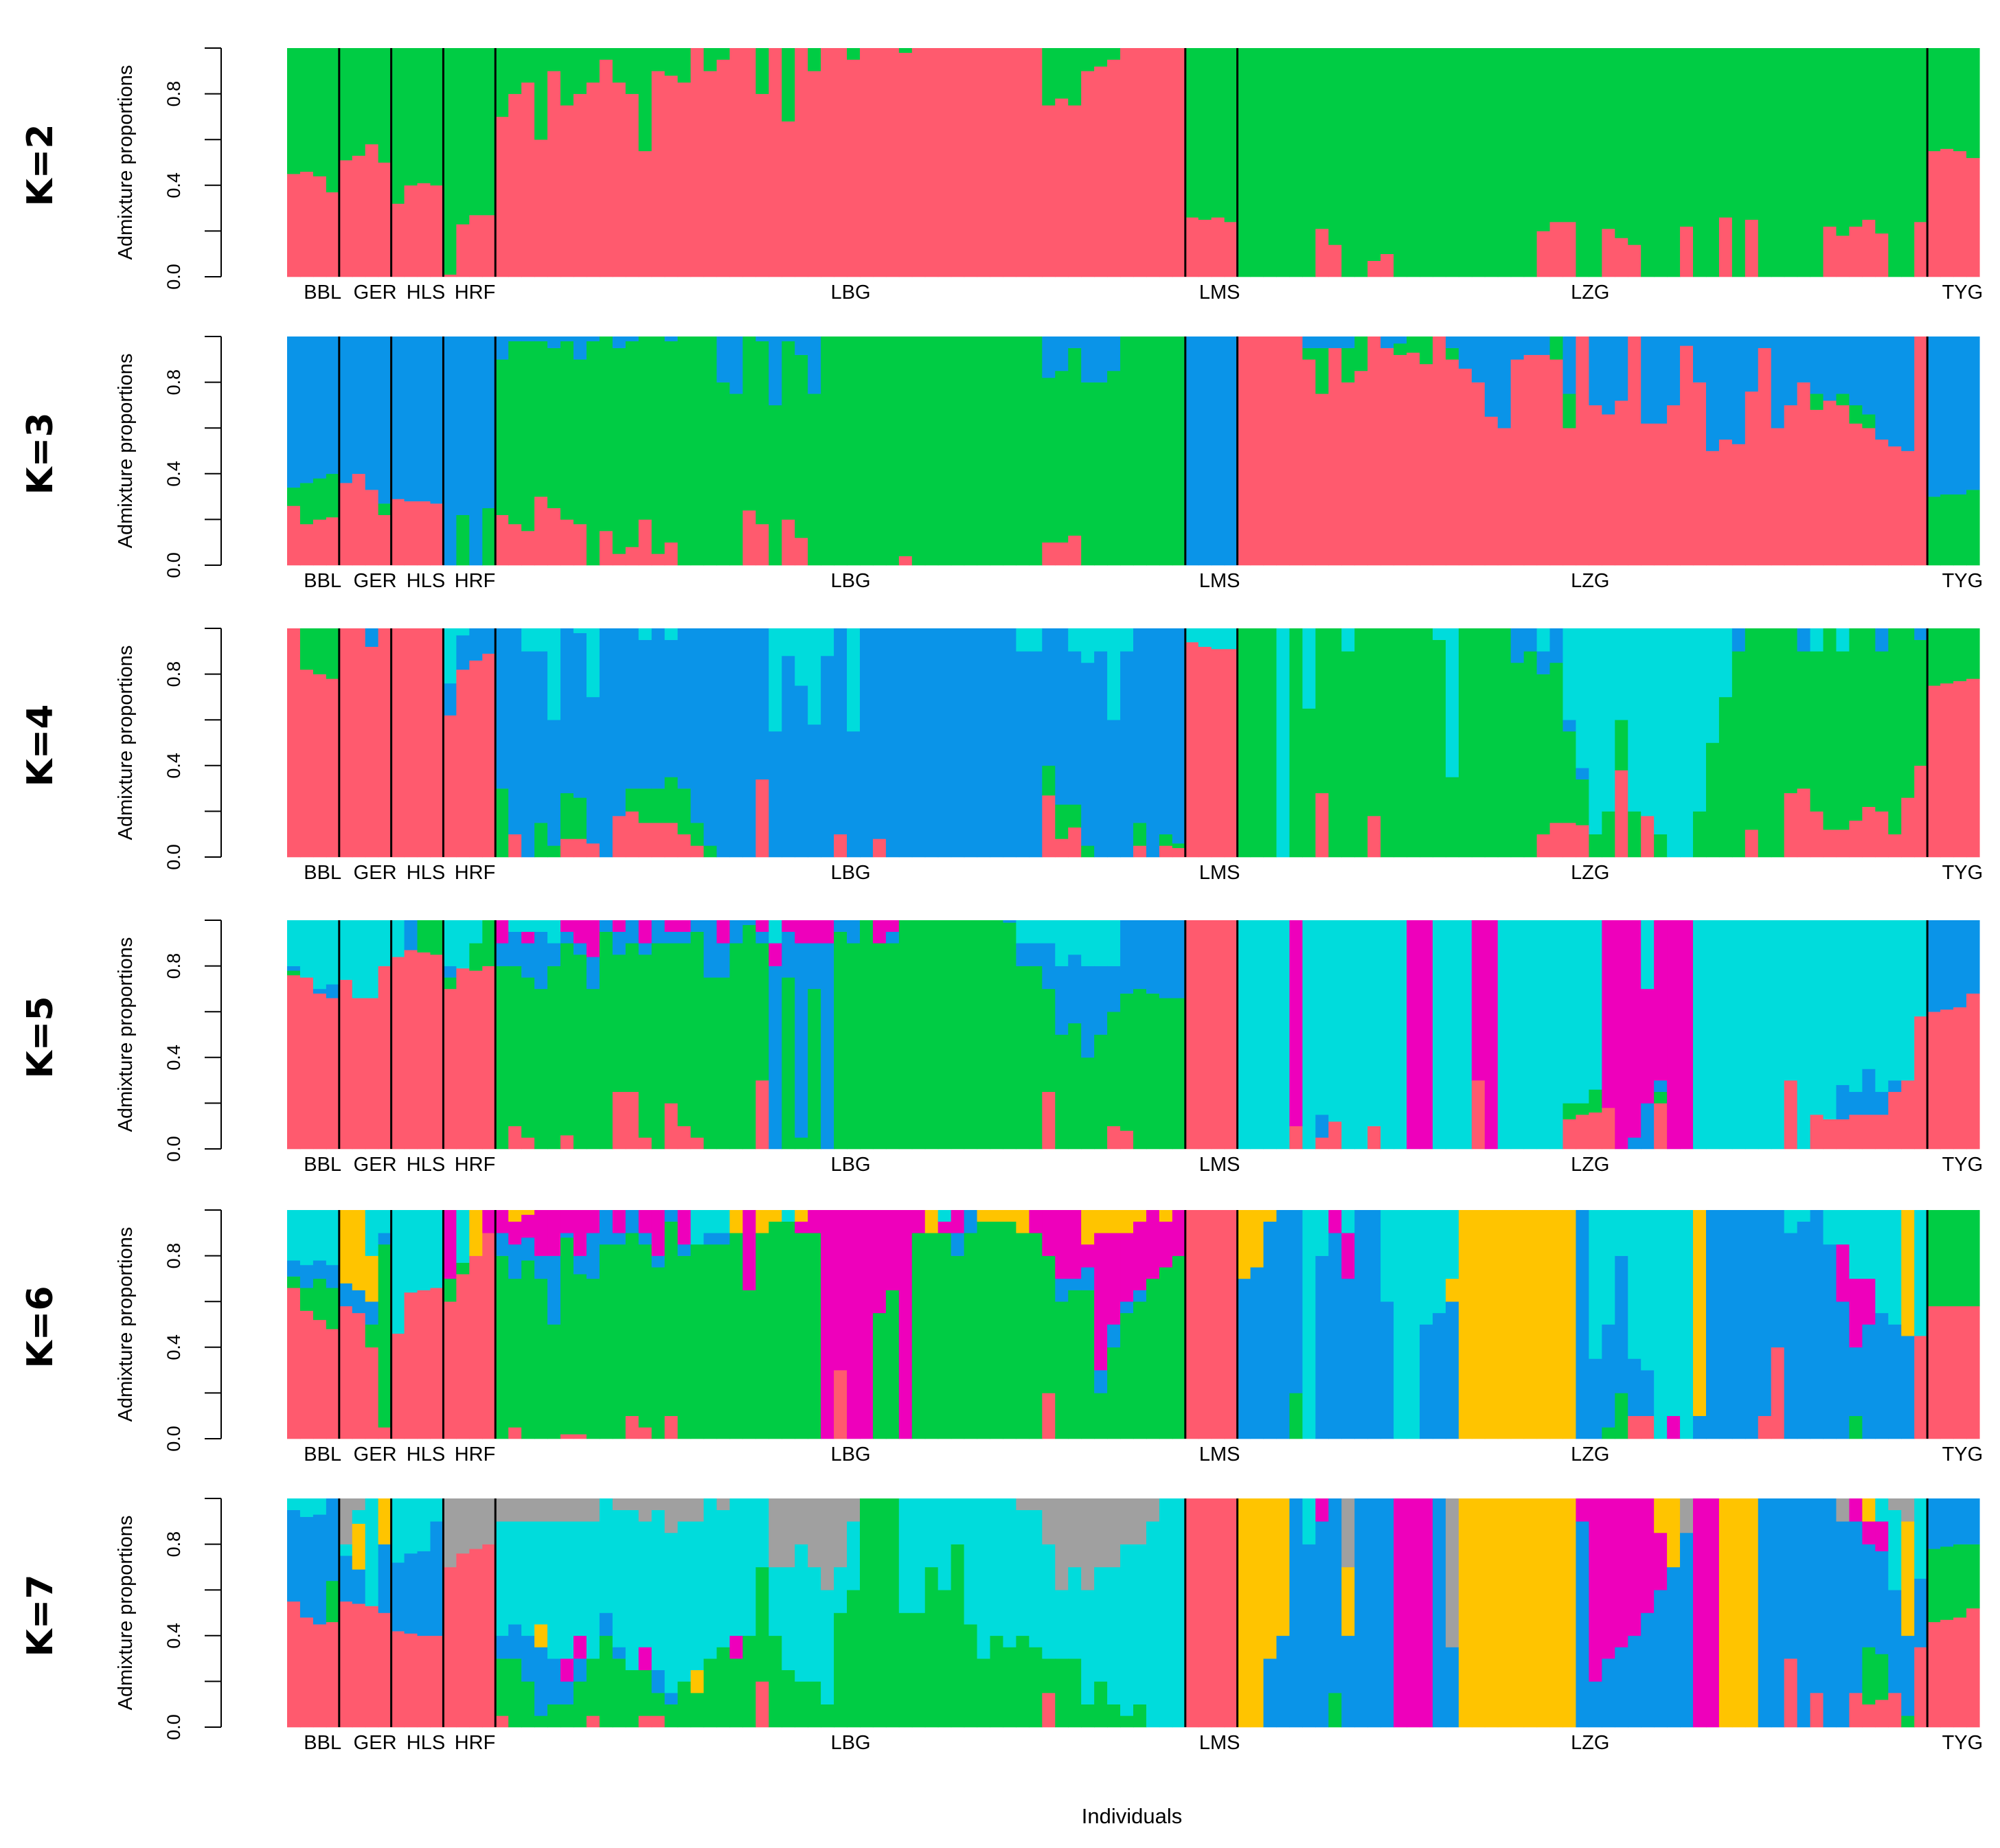 This screenshot has width=2000, height=1848. What do you see at coordinates (1219, 1454) in the screenshot?
I see `population-label: LMS` at bounding box center [1219, 1454].